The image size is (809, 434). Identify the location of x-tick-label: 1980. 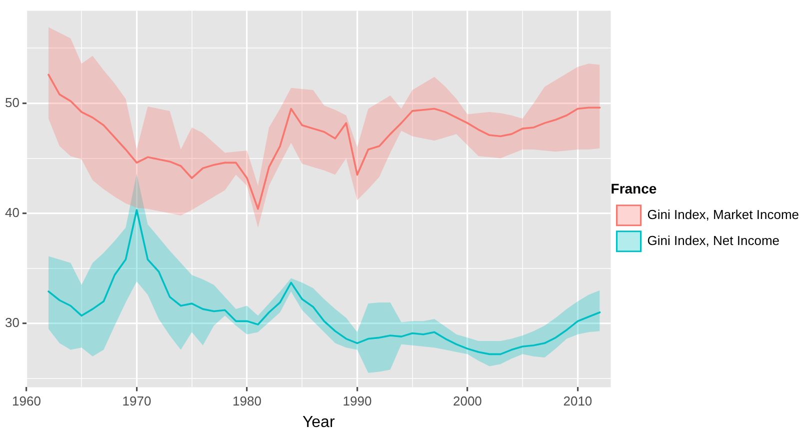
(247, 401).